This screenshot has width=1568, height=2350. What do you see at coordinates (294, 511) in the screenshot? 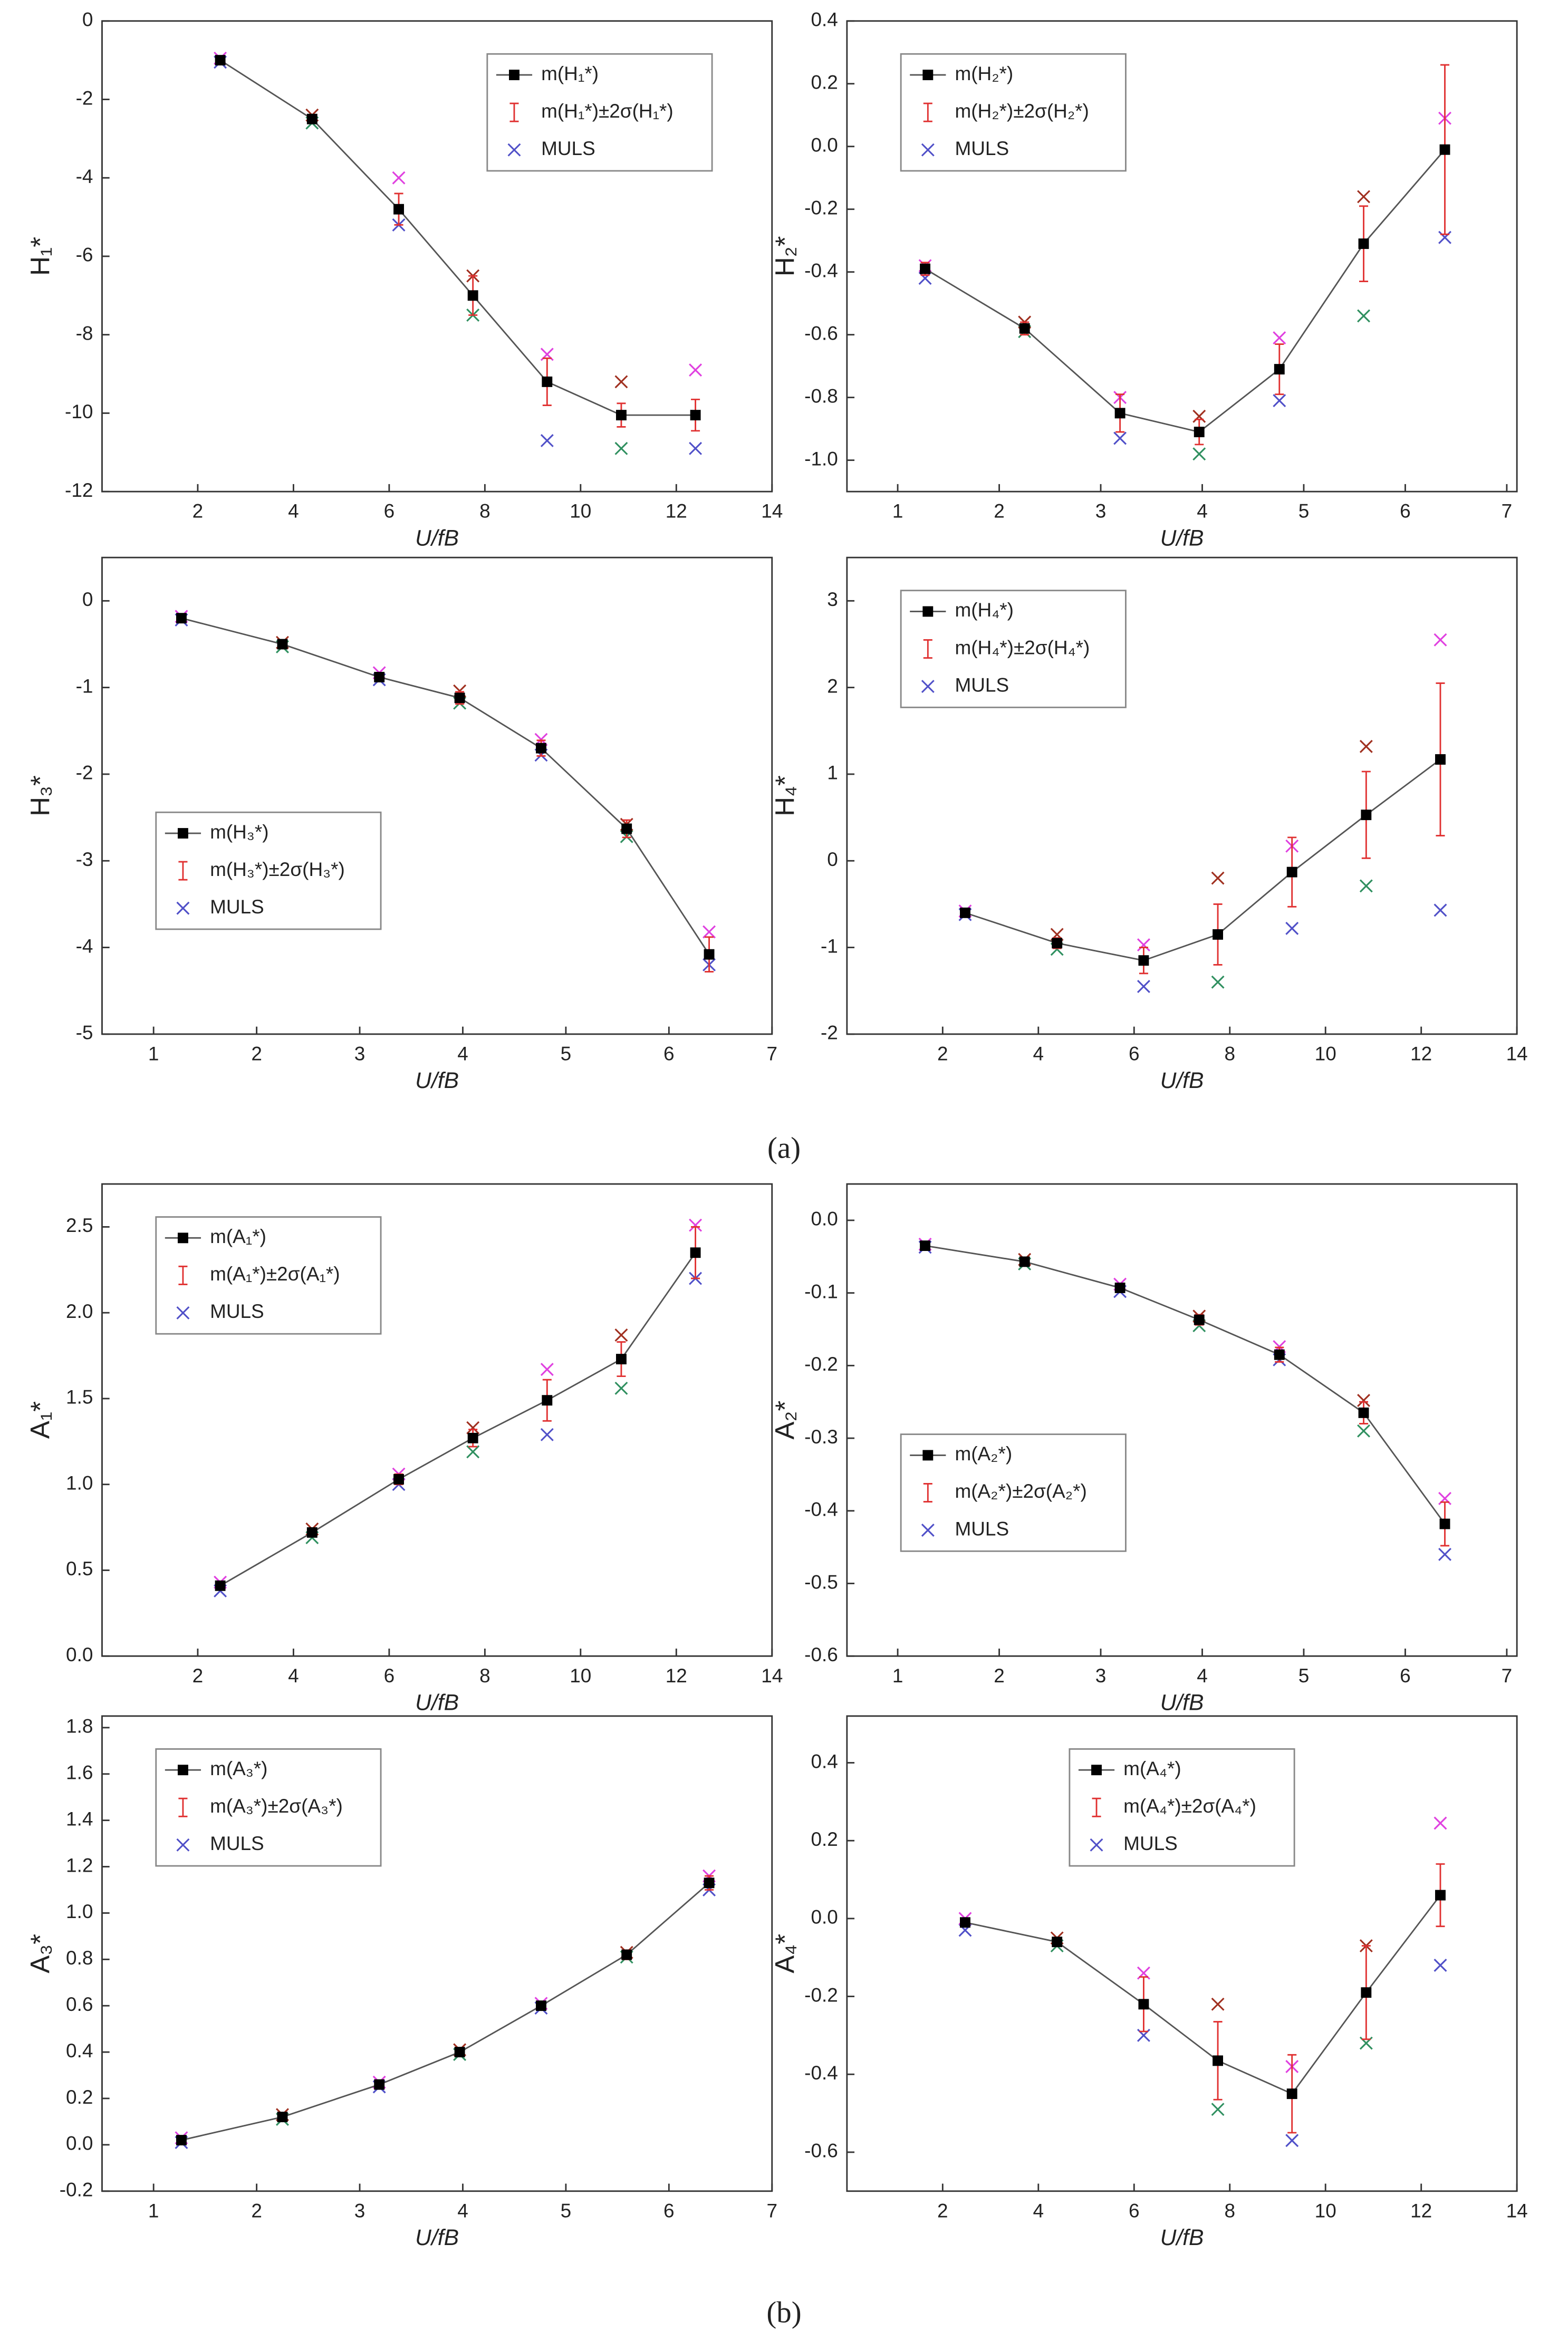
I see `x-tick-label: 4` at bounding box center [294, 511].